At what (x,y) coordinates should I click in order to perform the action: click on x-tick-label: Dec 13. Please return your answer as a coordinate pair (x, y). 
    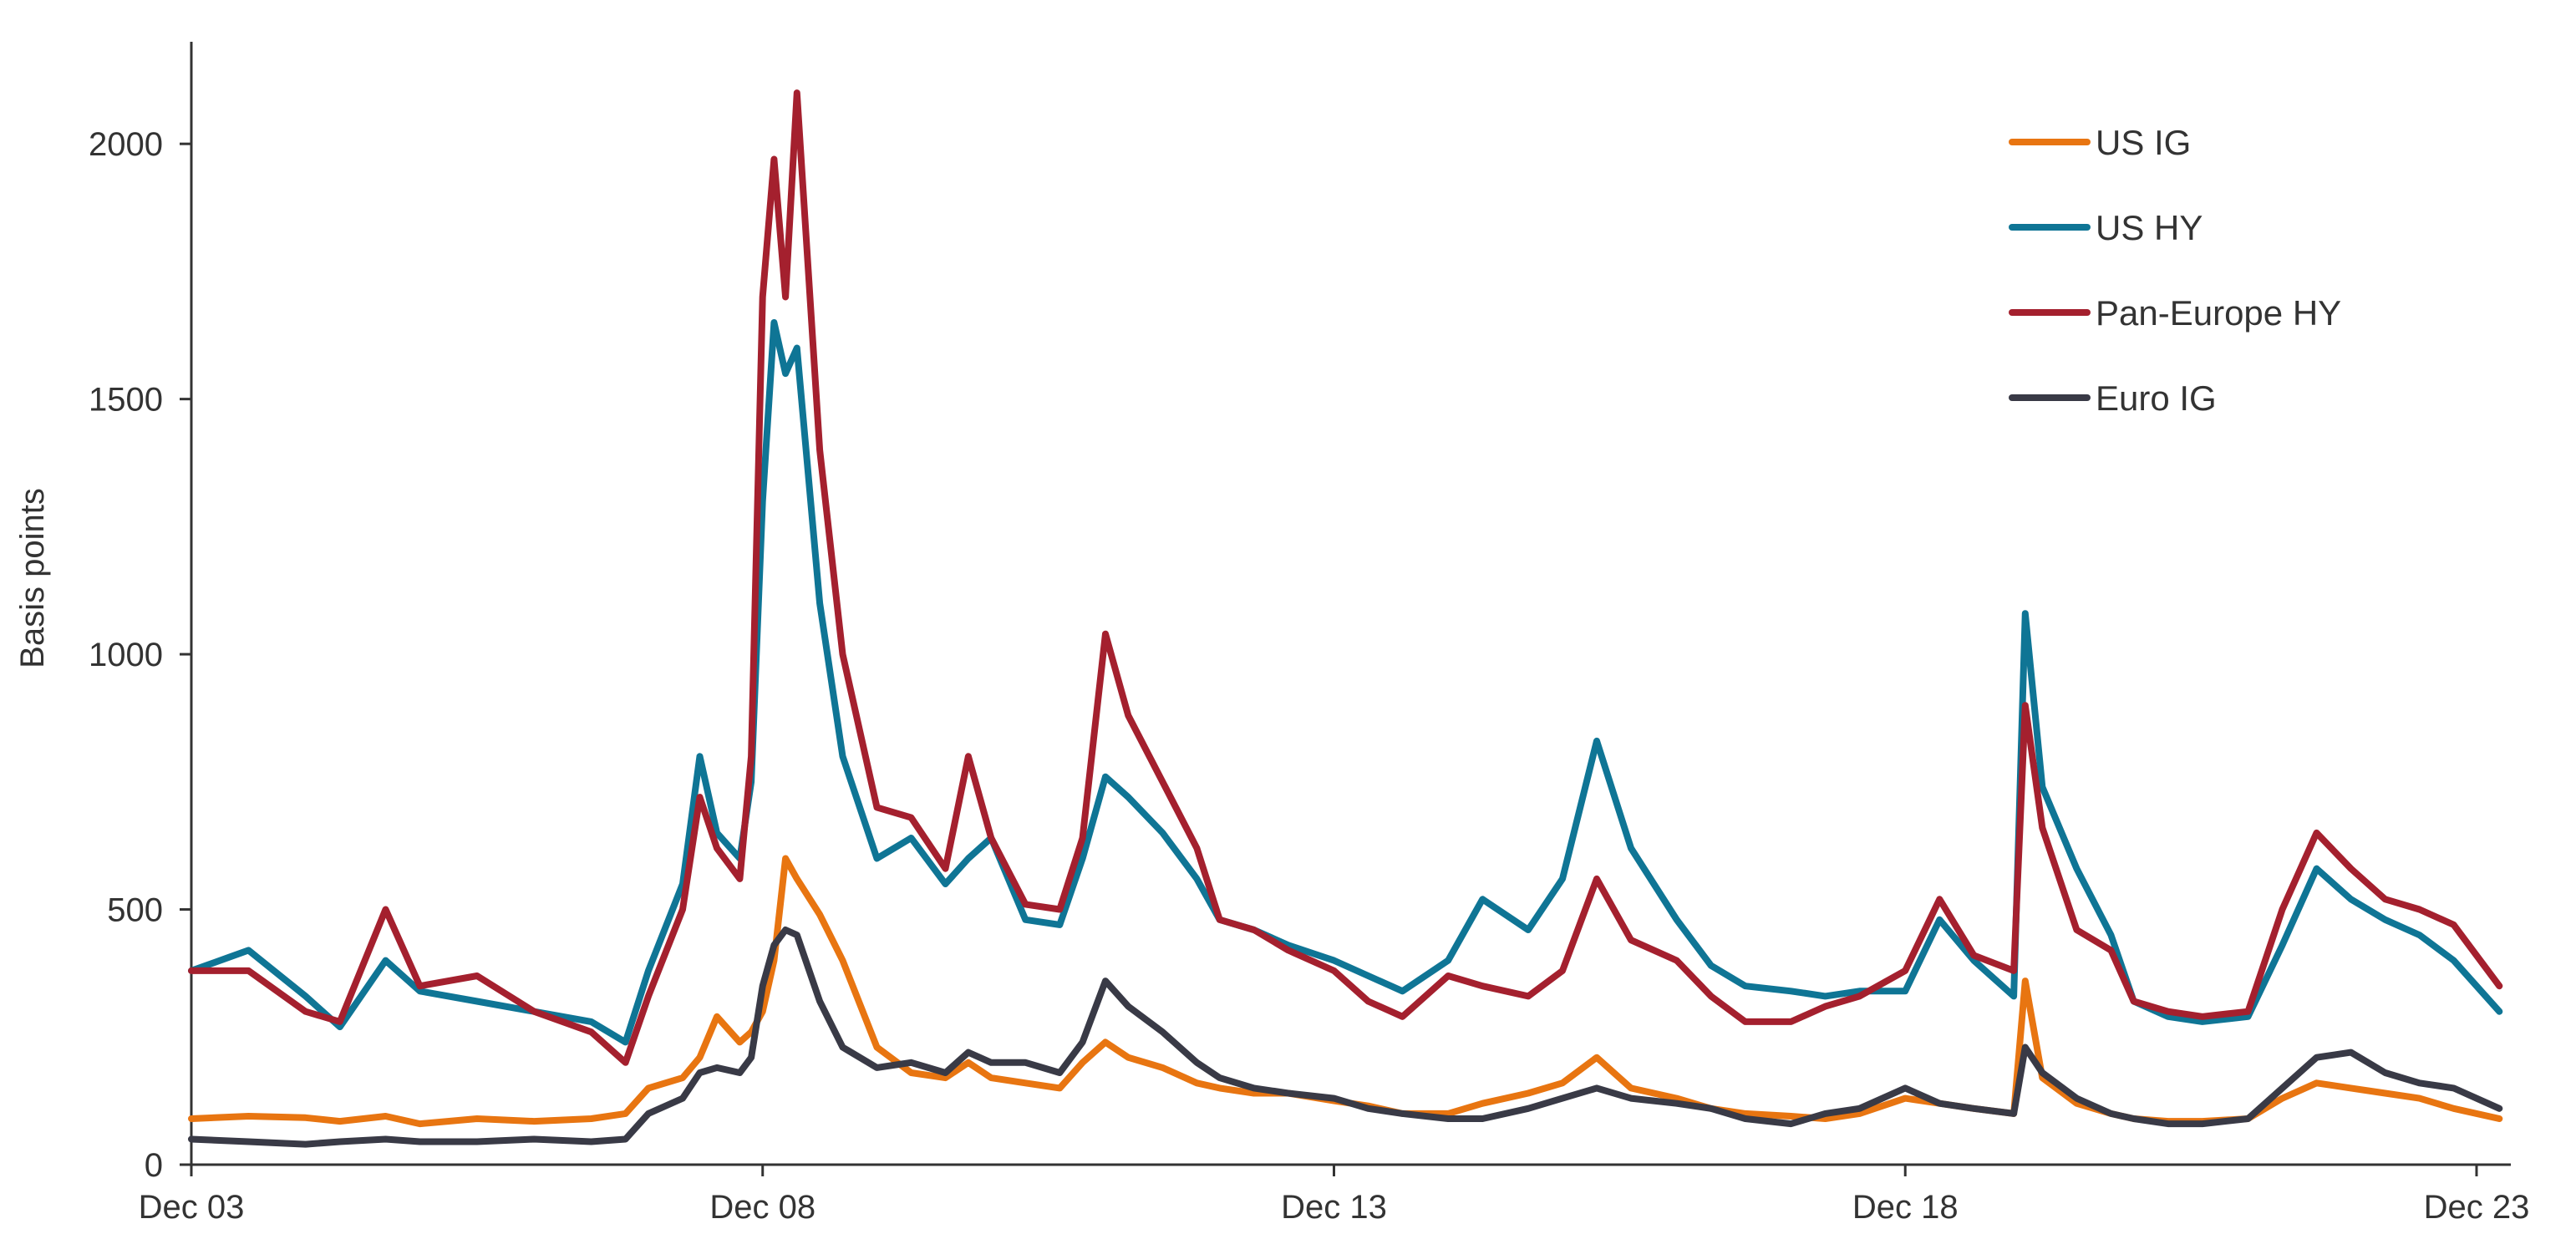
    Looking at the image, I should click on (1334, 1207).